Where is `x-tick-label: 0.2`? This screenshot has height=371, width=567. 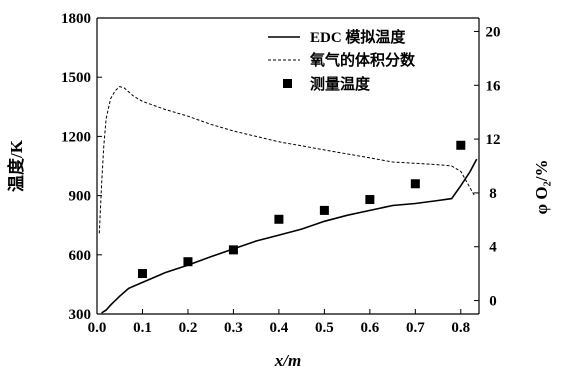
x-tick-label: 0.2 is located at coordinates (188, 328).